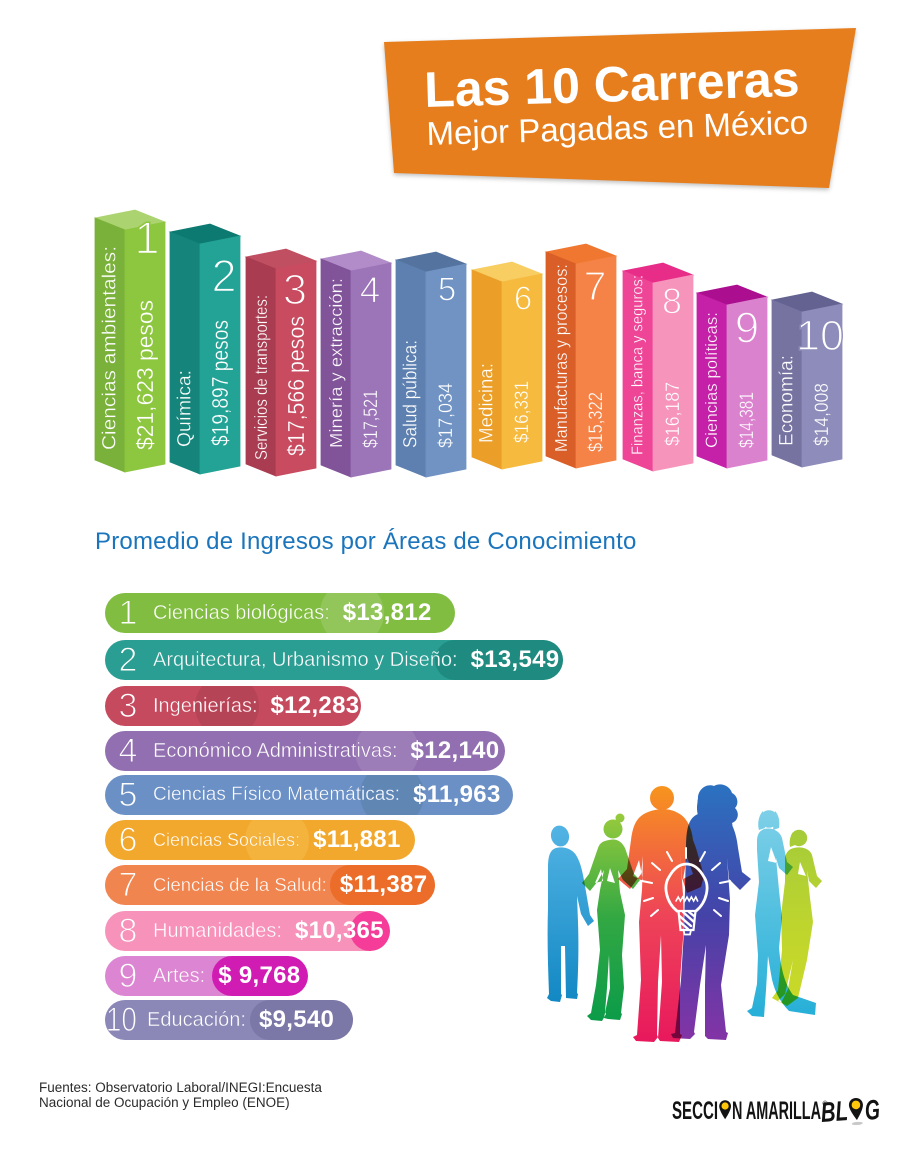 The height and width of the screenshot is (1161, 900). I want to click on svg-text: $15,322, so click(596, 422).